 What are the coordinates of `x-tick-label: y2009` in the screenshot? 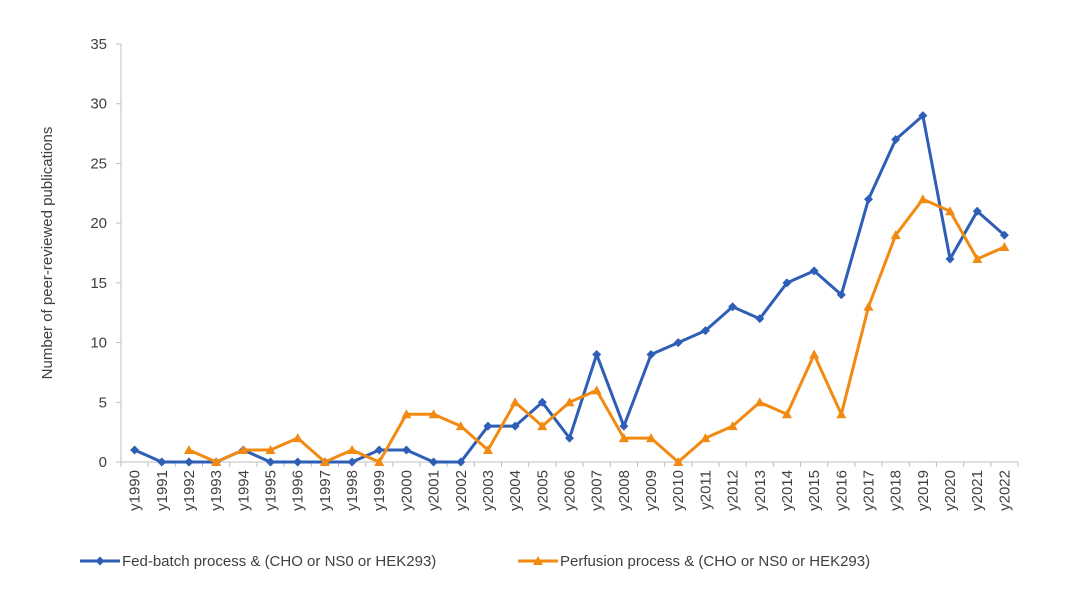 It's located at (651, 490).